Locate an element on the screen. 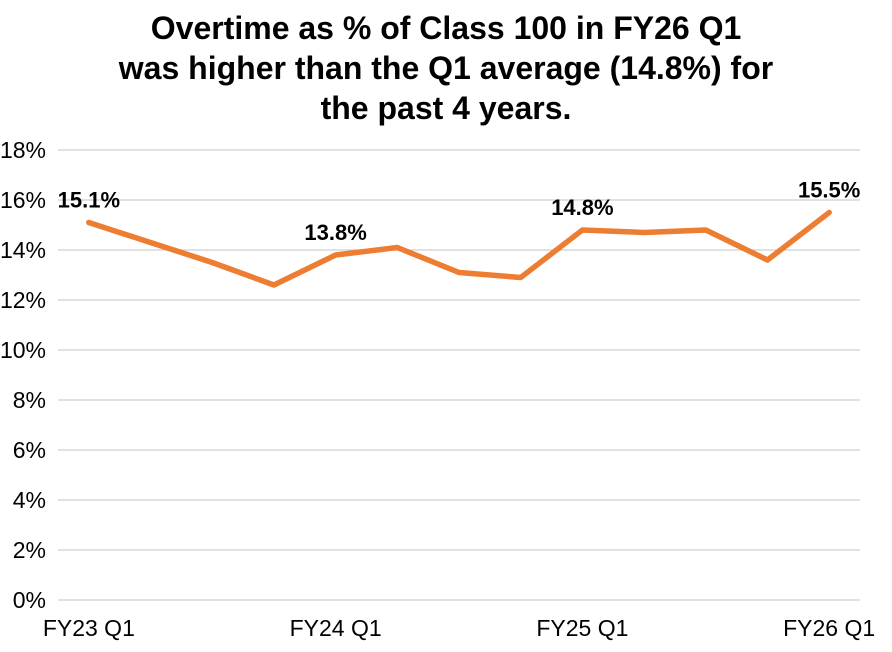 Image resolution: width=892 pixels, height=652 pixels. y-axis-tick-label: 2% is located at coordinates (29, 550).